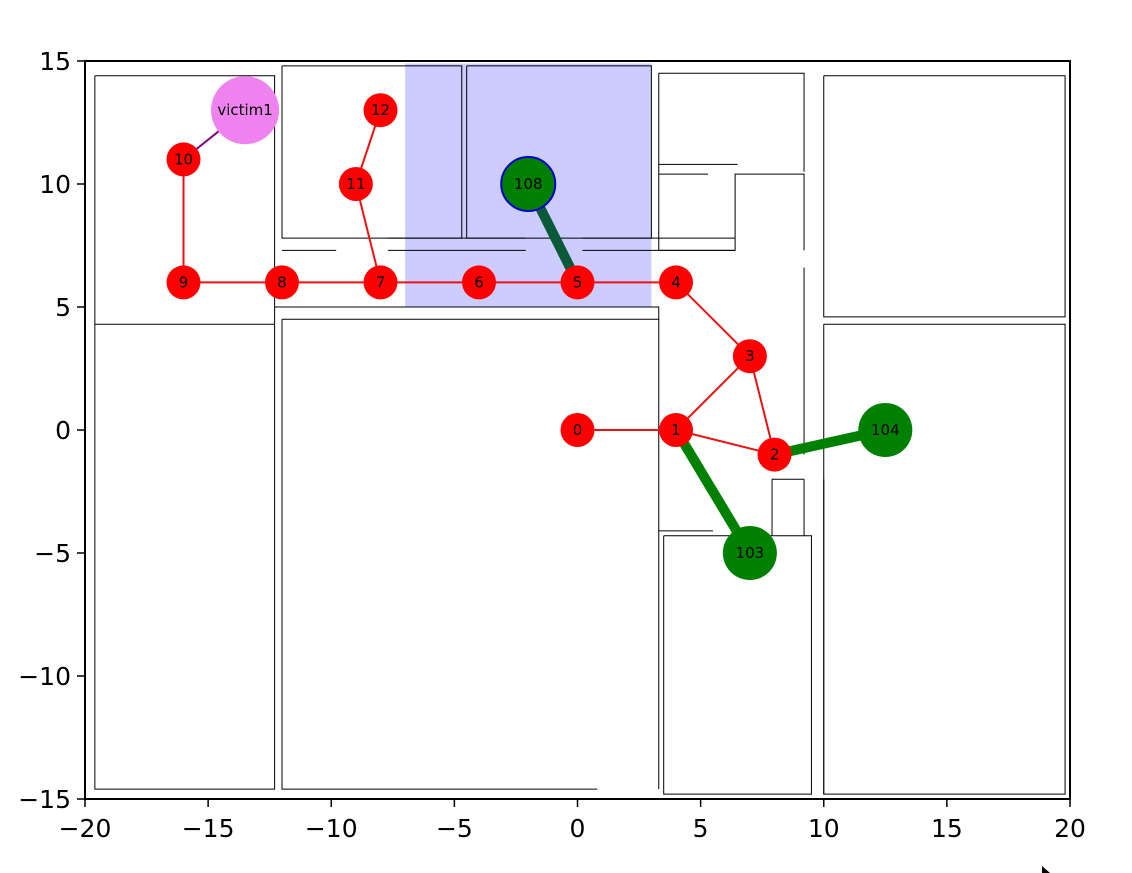 This screenshot has height=873, width=1132. I want to click on victim-marker, so click(245, 110).